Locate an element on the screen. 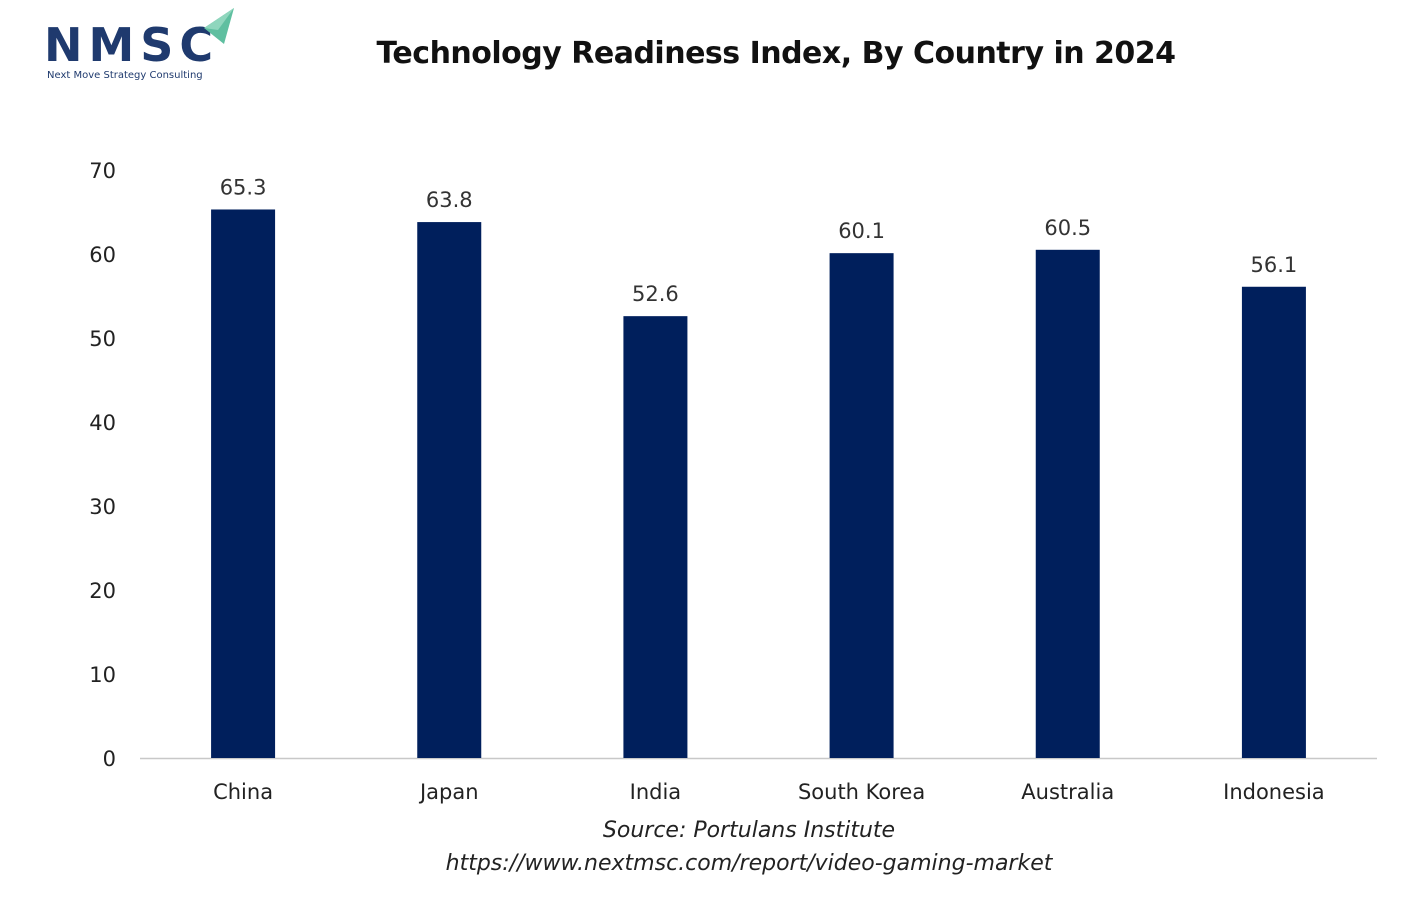 Image resolution: width=1426 pixels, height=897 pixels. paper-plane-icon is located at coordinates (219, 26).